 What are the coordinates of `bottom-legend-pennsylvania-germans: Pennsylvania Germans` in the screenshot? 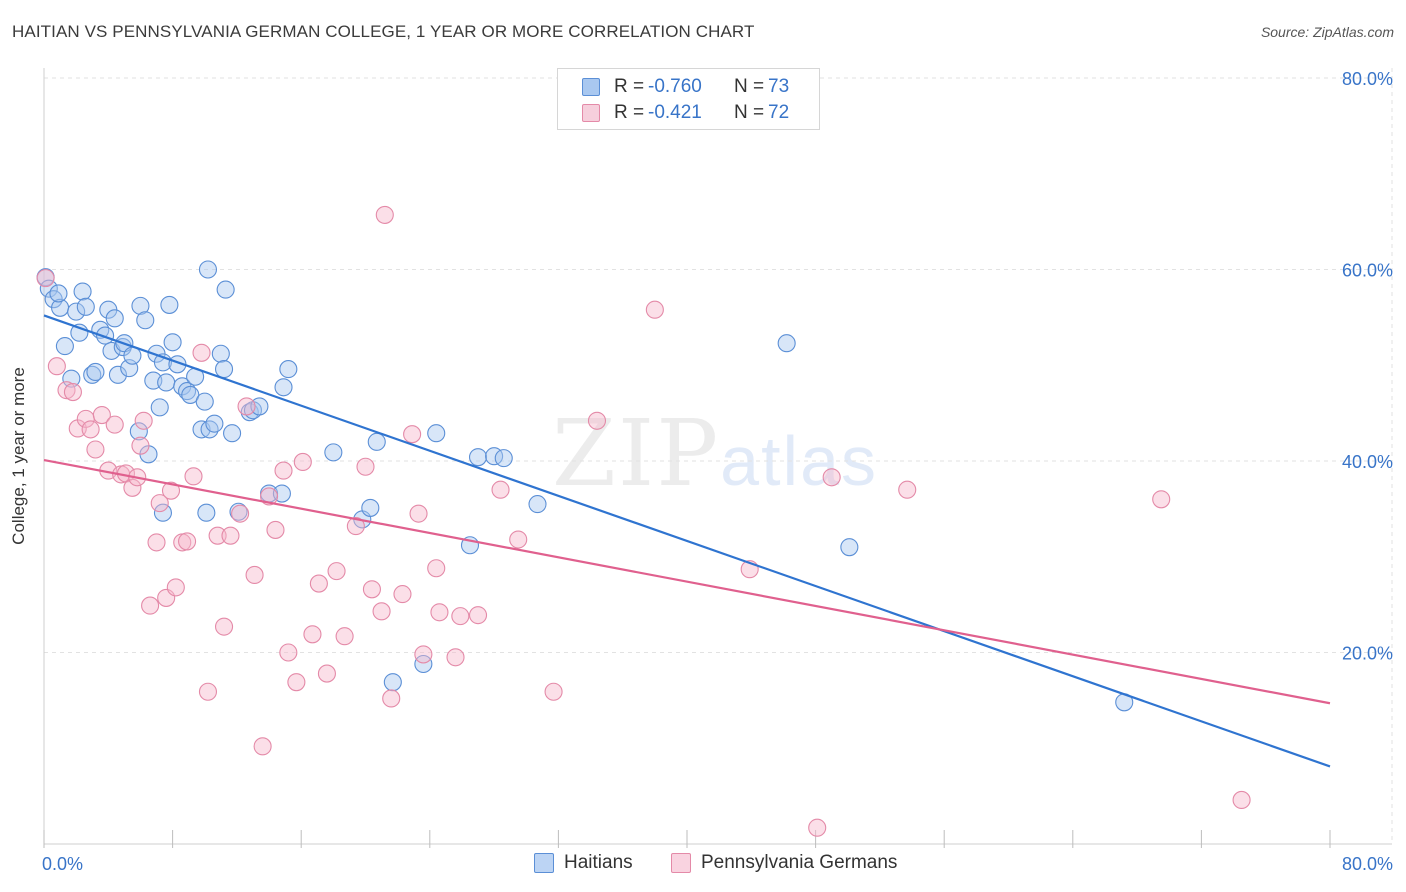 It's located at (784, 863).